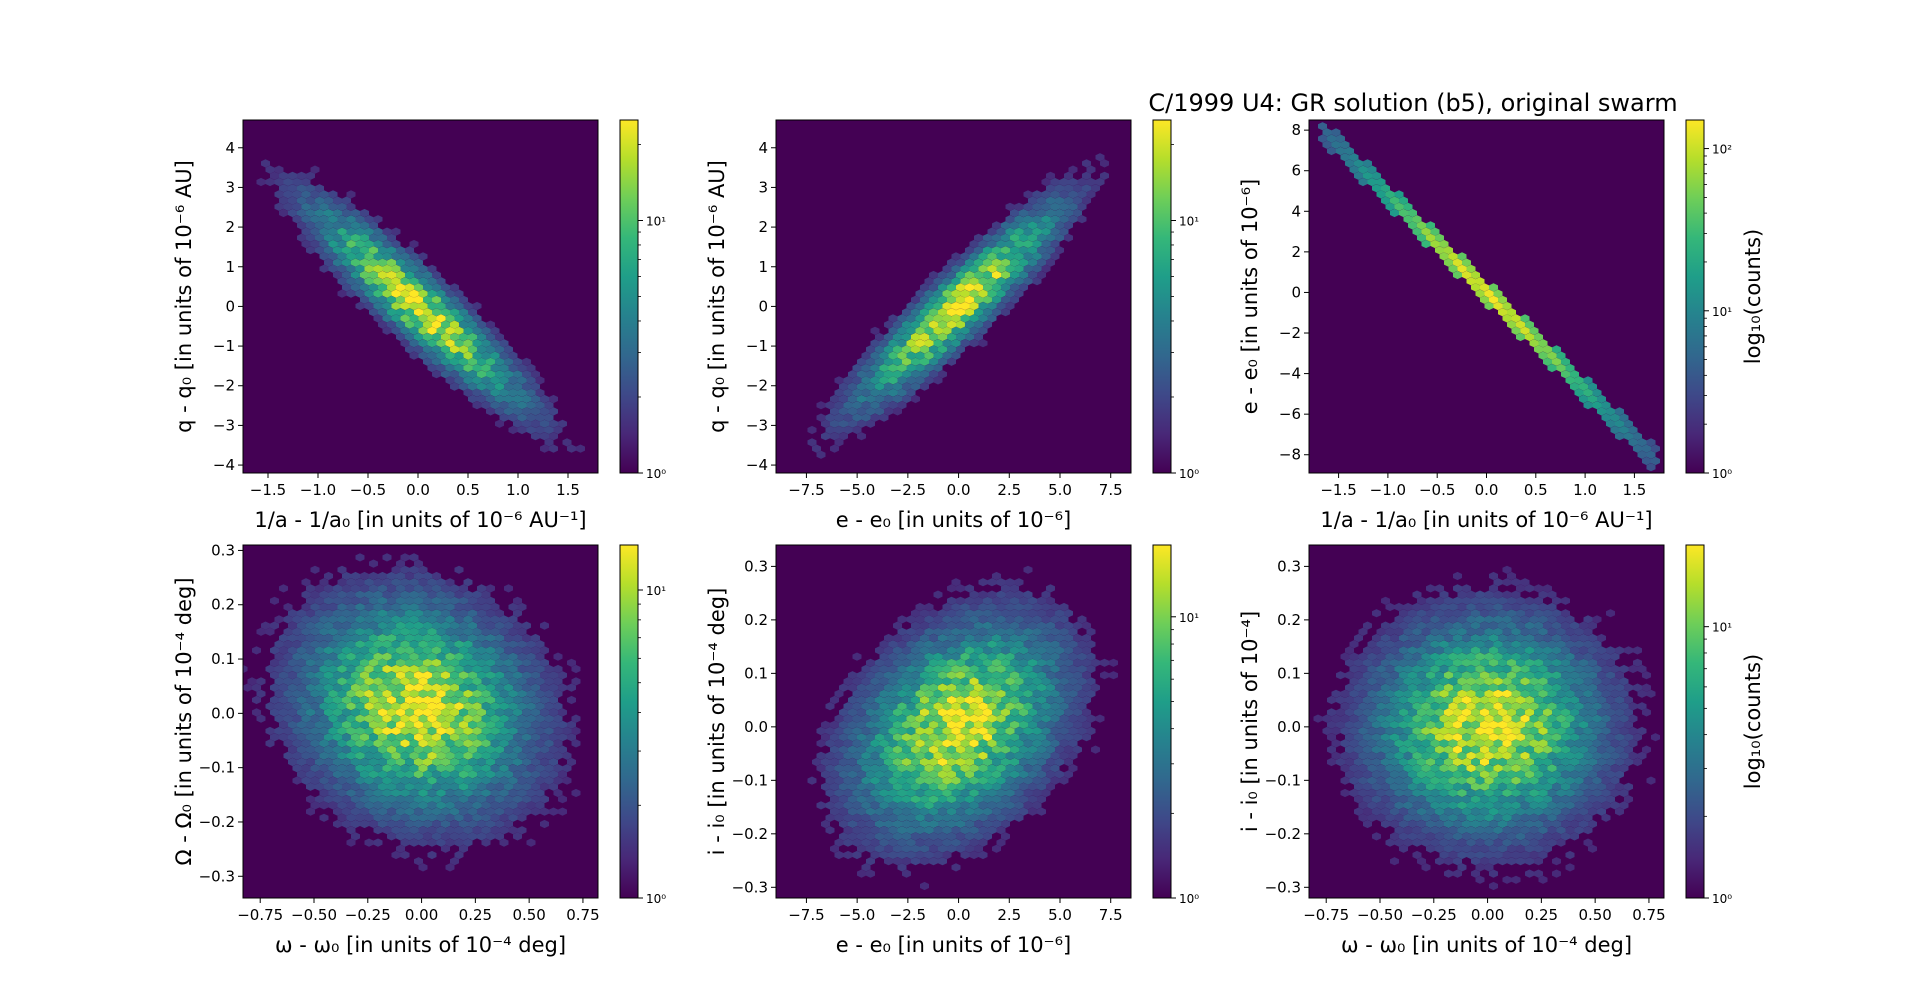  I want to click on x-tick-label: −0.5, so click(368, 490).